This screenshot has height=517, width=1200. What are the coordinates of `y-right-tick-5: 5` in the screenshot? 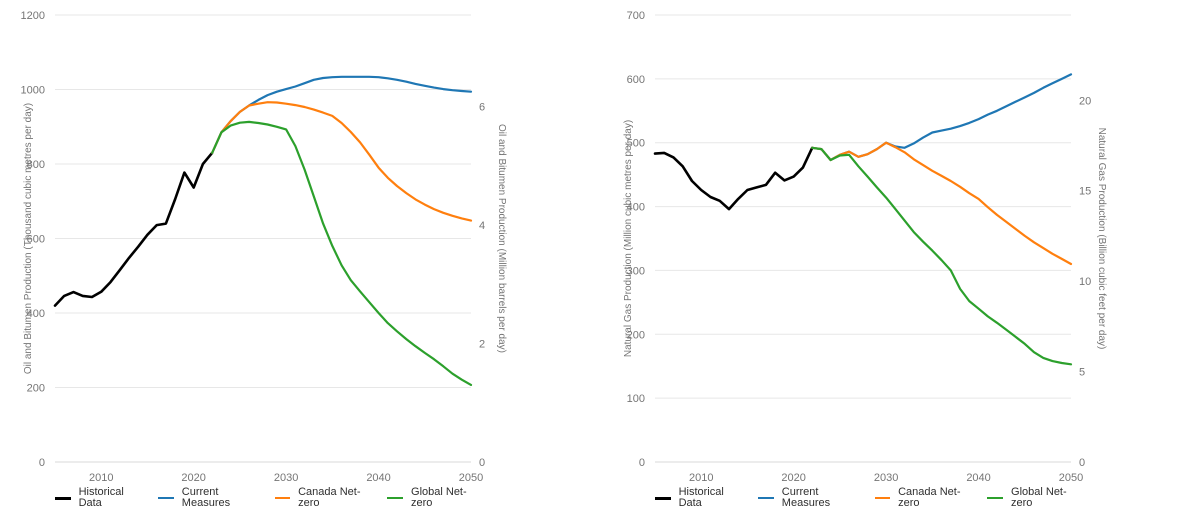 It's located at (1082, 373).